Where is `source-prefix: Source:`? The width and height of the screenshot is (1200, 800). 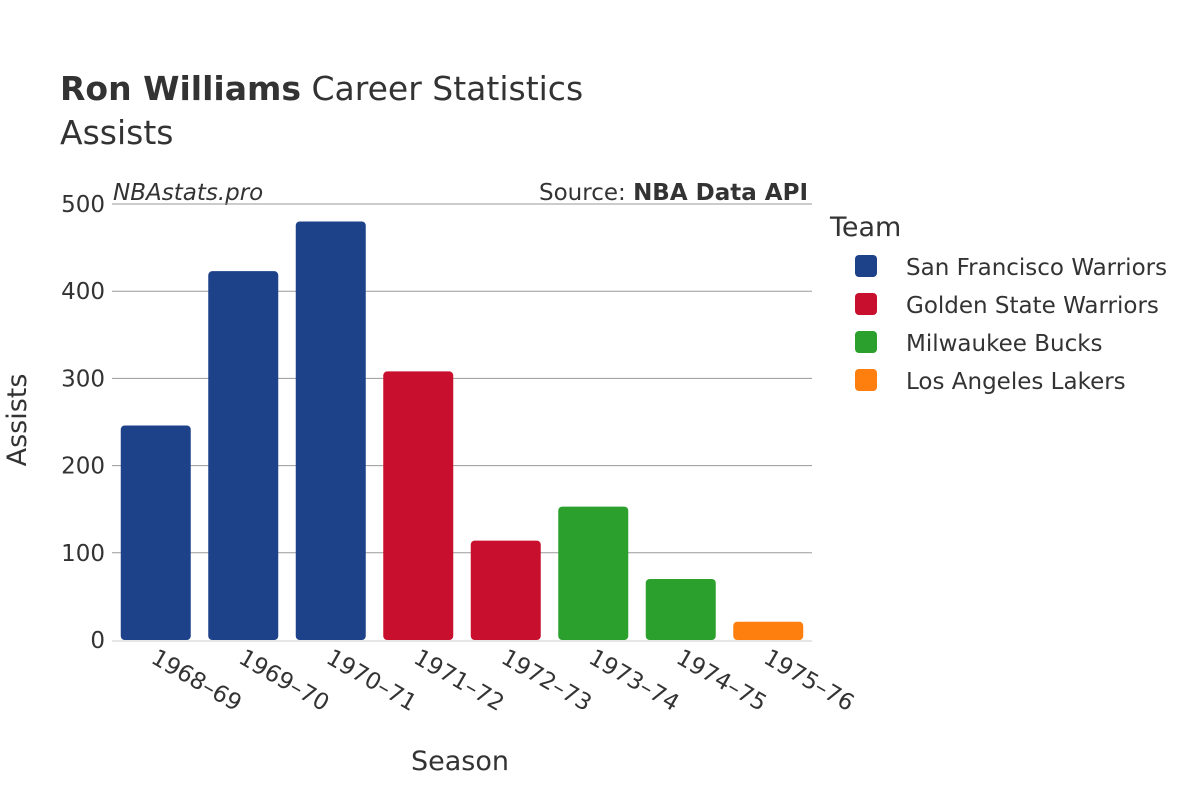 source-prefix: Source: is located at coordinates (586, 193).